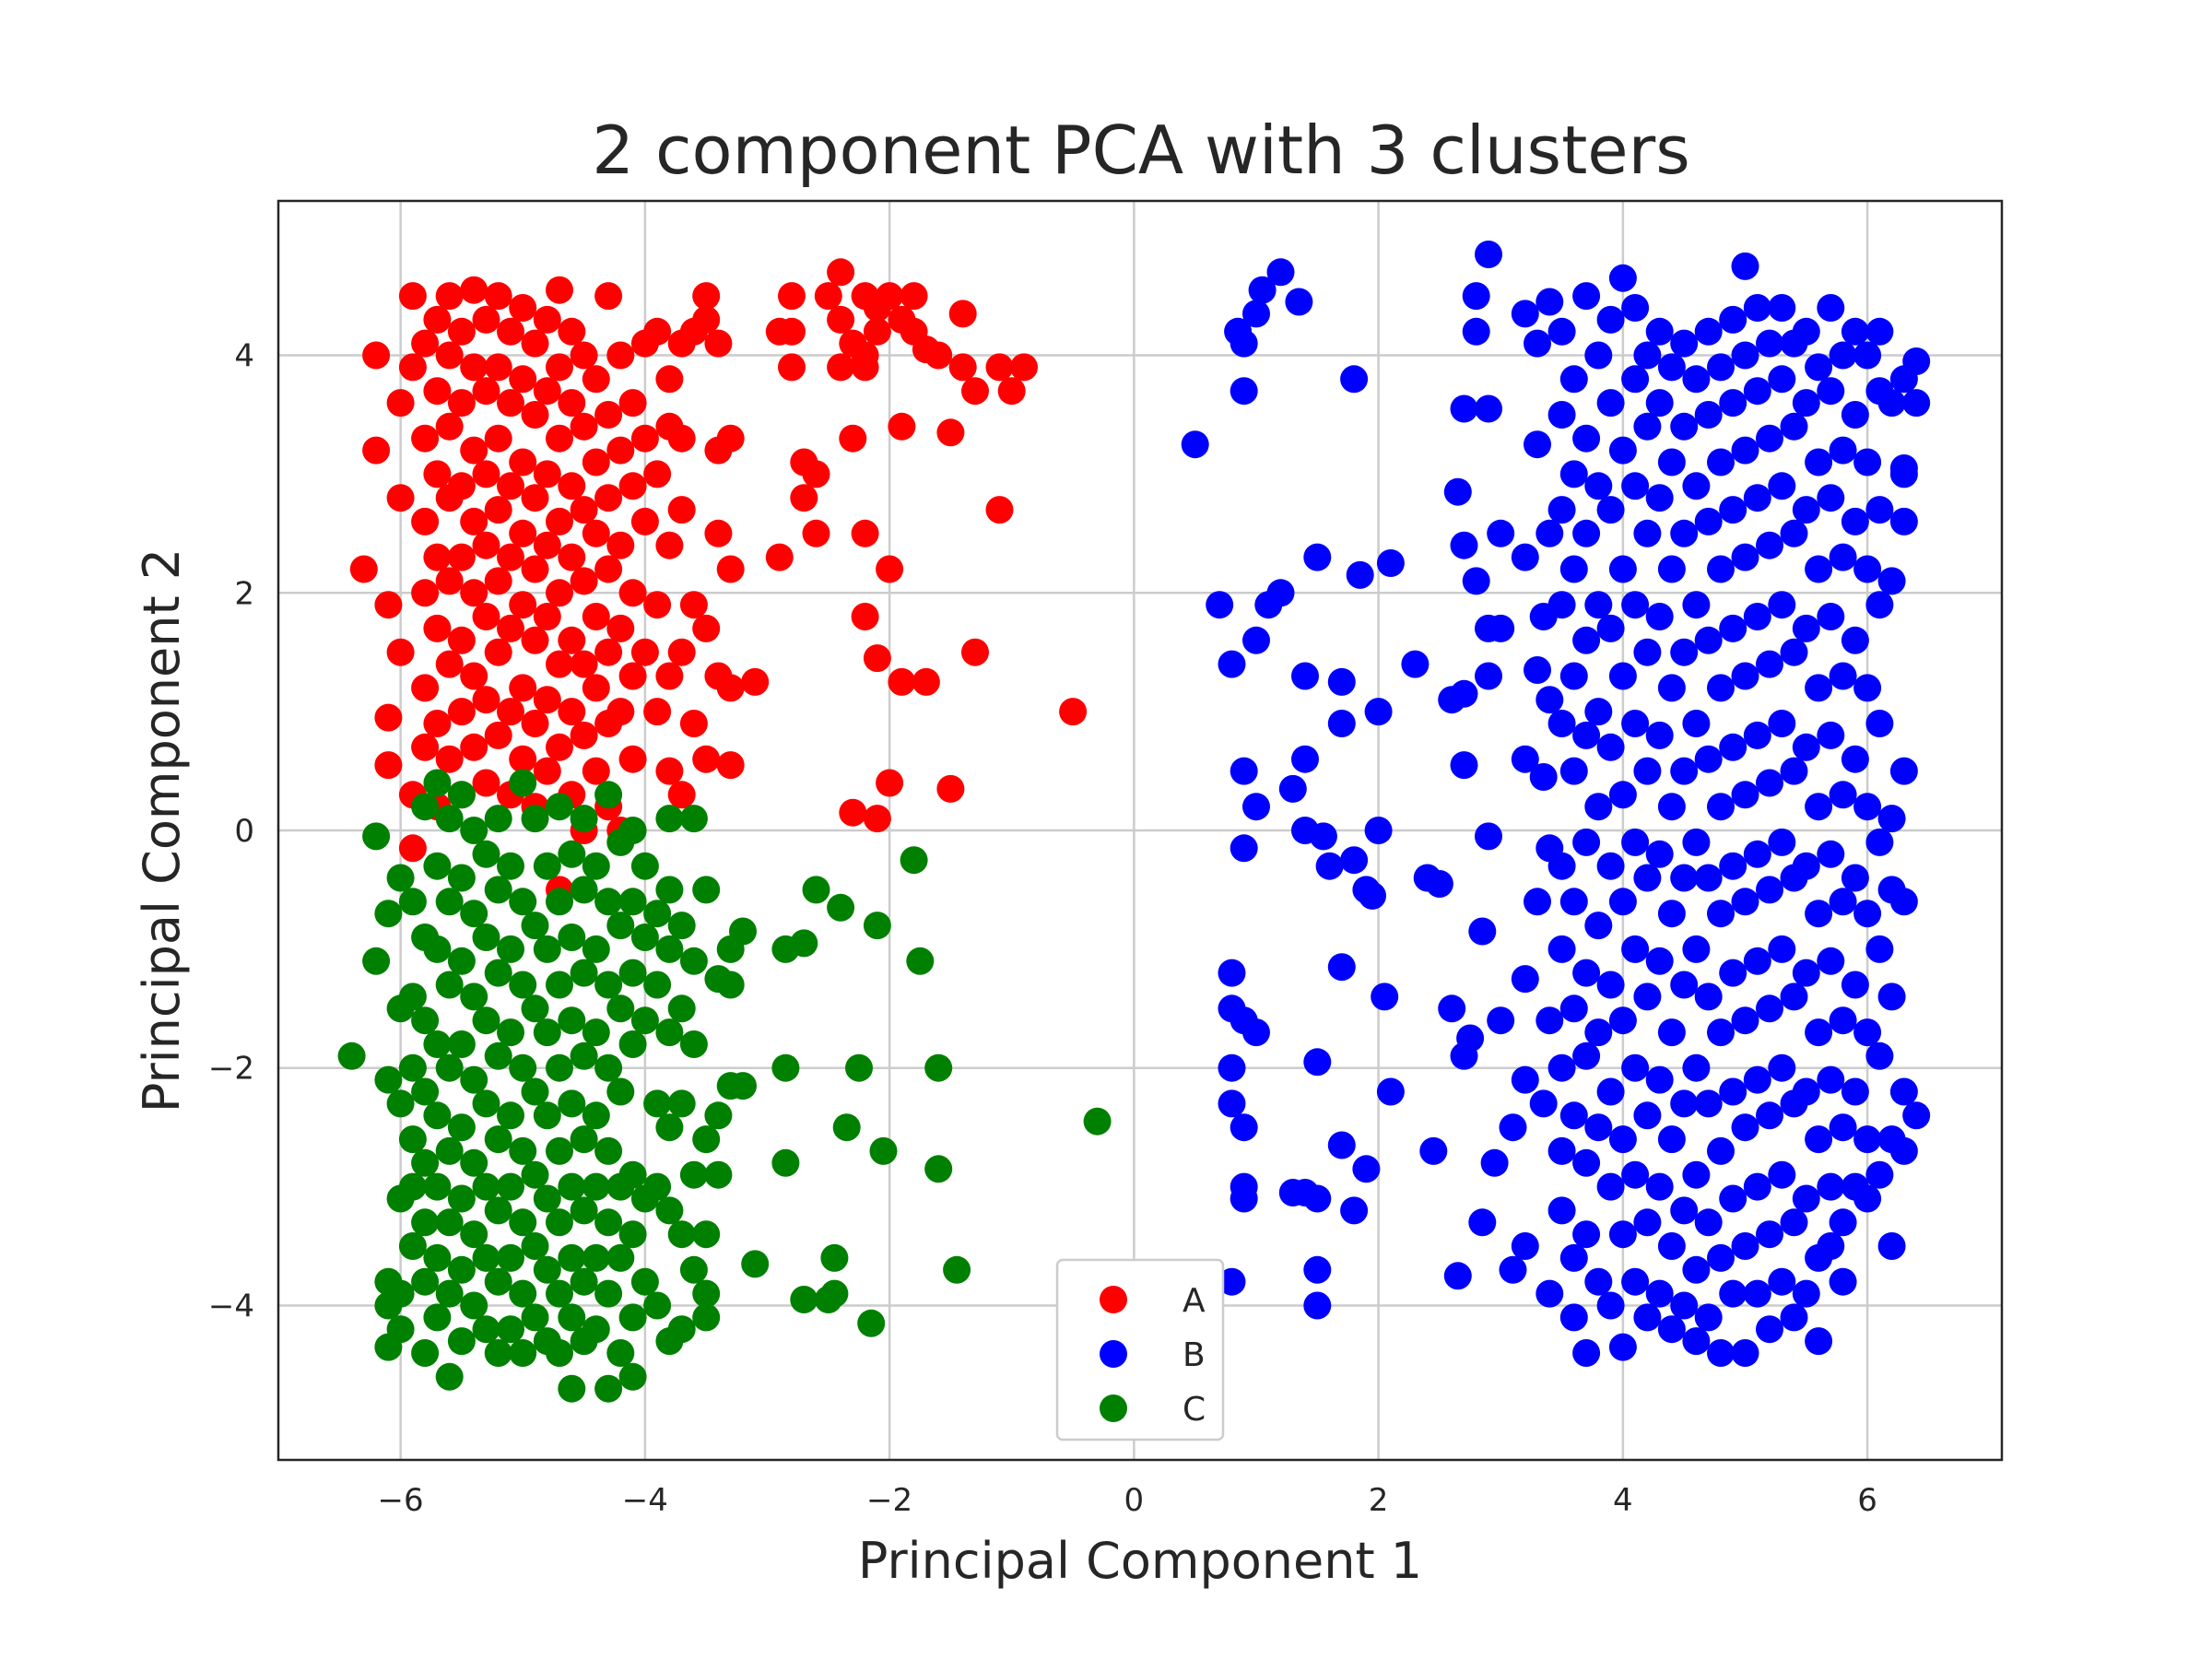  I want to click on x-tick-label: −4, so click(645, 1500).